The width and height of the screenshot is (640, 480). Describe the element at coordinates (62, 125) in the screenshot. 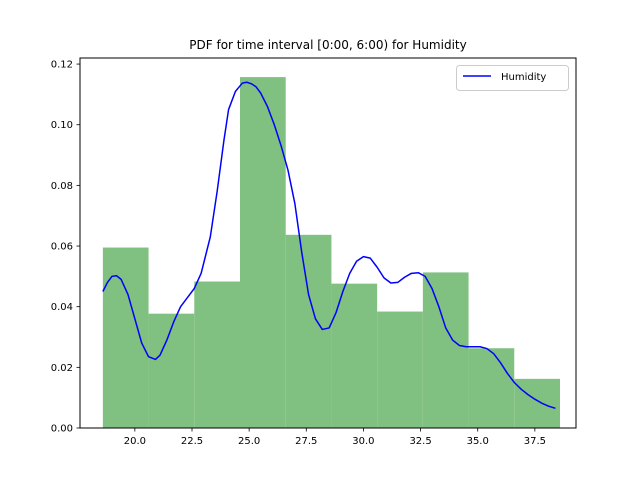

I see `y-tick-label-5: 0.10` at that location.